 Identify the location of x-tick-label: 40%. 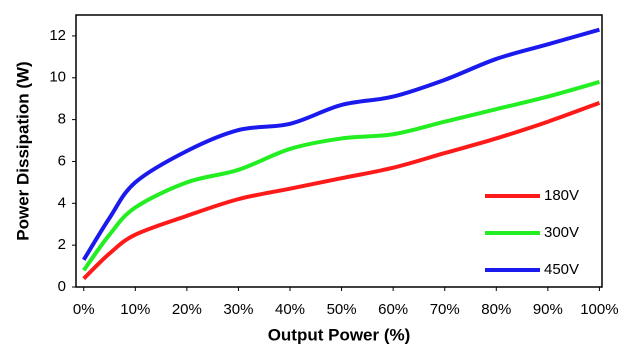
(290, 309).